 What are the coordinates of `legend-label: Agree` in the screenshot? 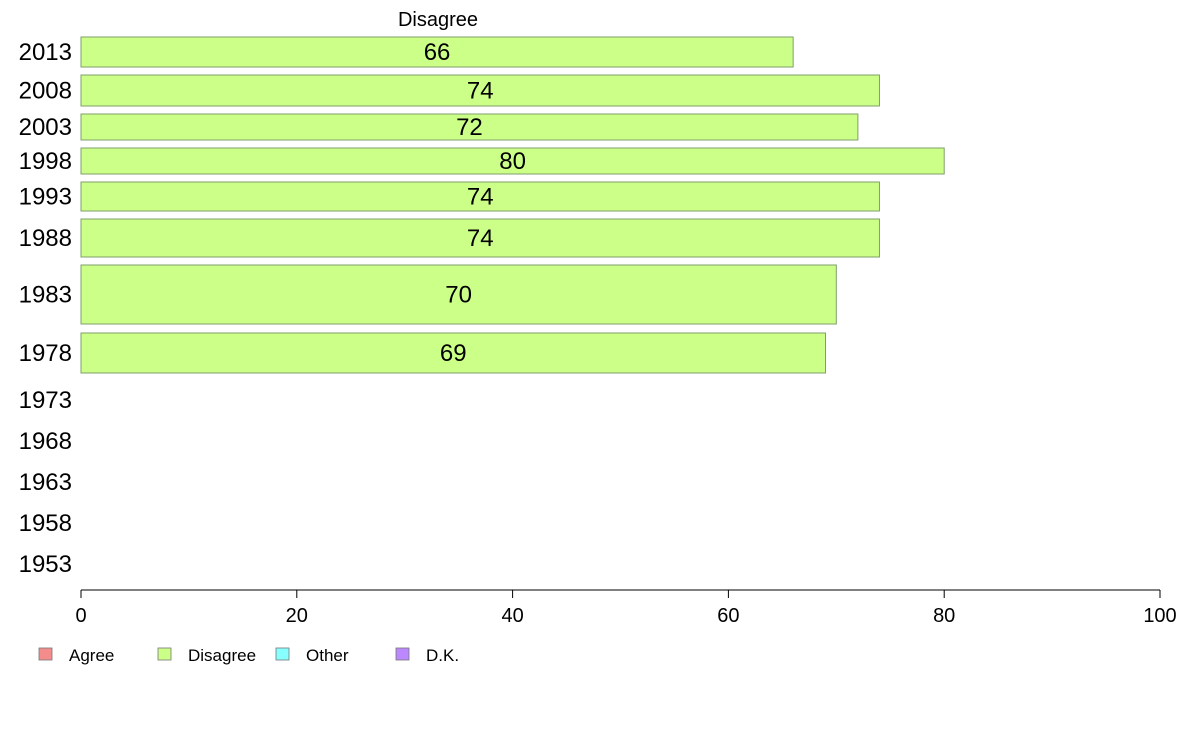 It's located at (91, 655).